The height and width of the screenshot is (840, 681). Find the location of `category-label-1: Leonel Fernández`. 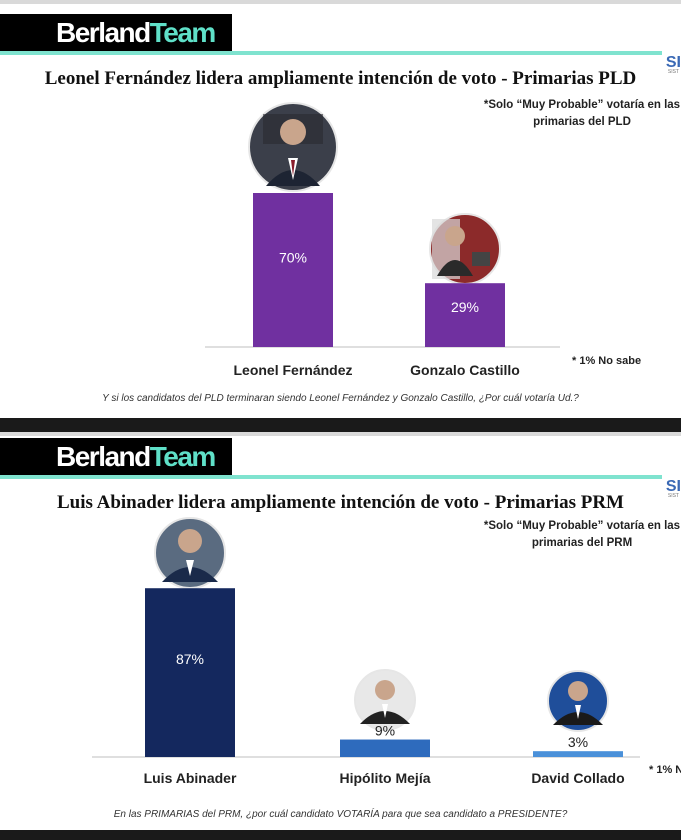

category-label-1: Leonel Fernández is located at coordinates (292, 370).